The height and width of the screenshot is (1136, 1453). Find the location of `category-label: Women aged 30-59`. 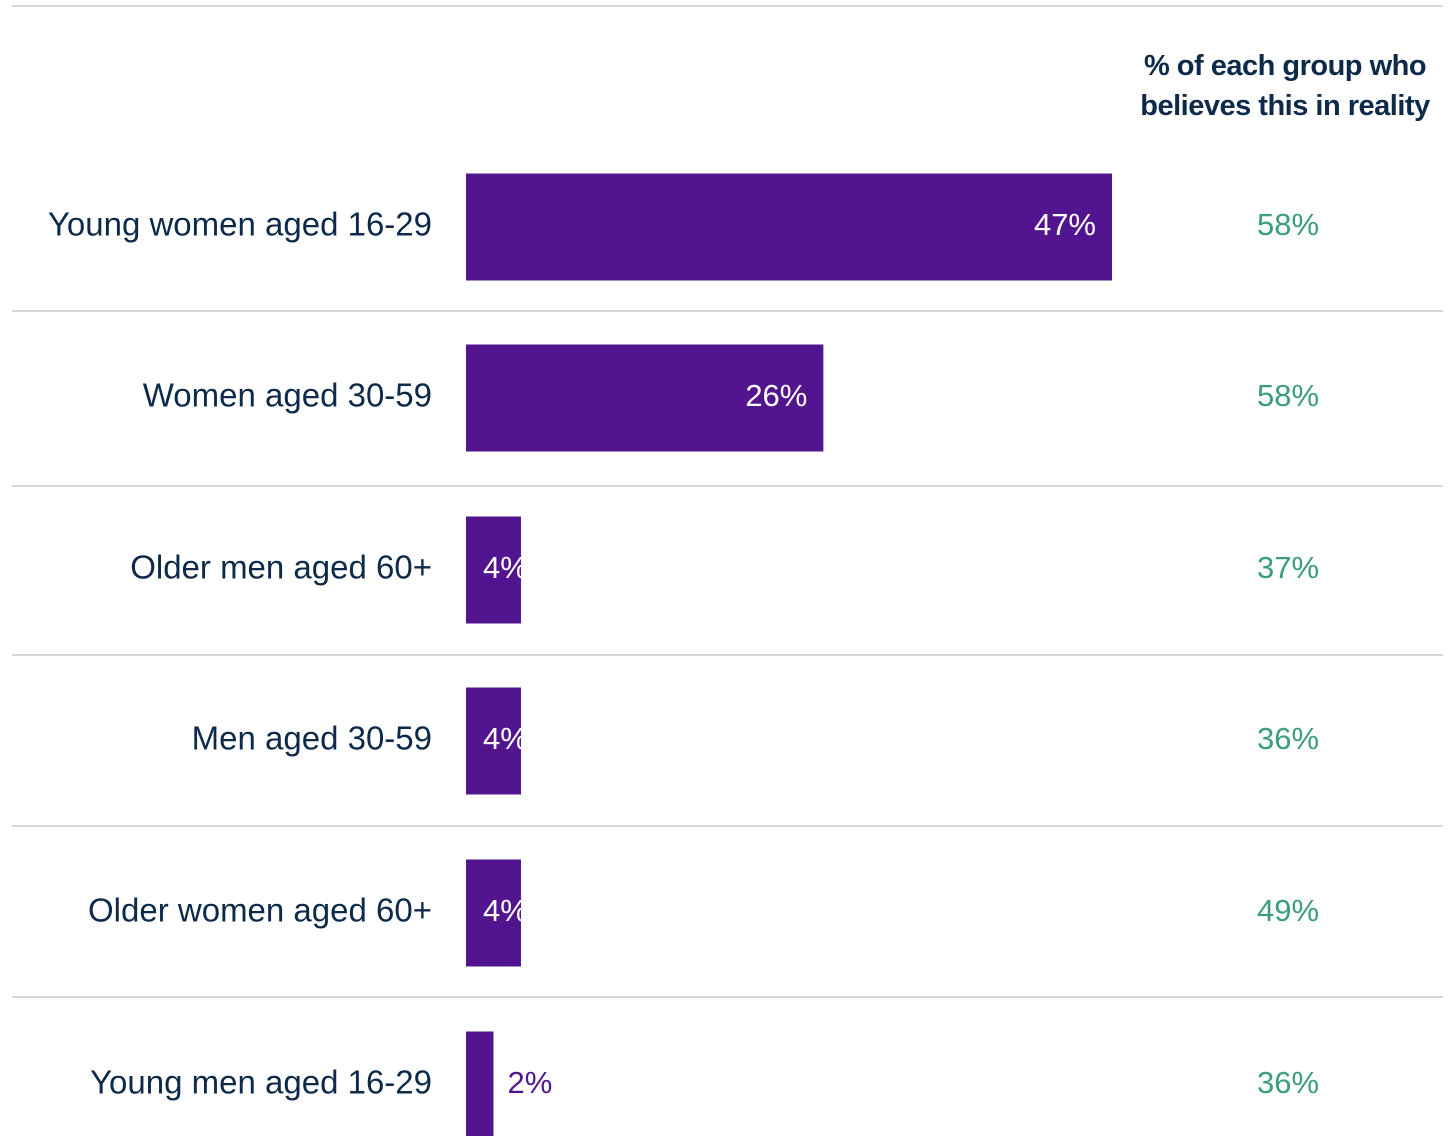

category-label: Women aged 30-59 is located at coordinates (287, 395).